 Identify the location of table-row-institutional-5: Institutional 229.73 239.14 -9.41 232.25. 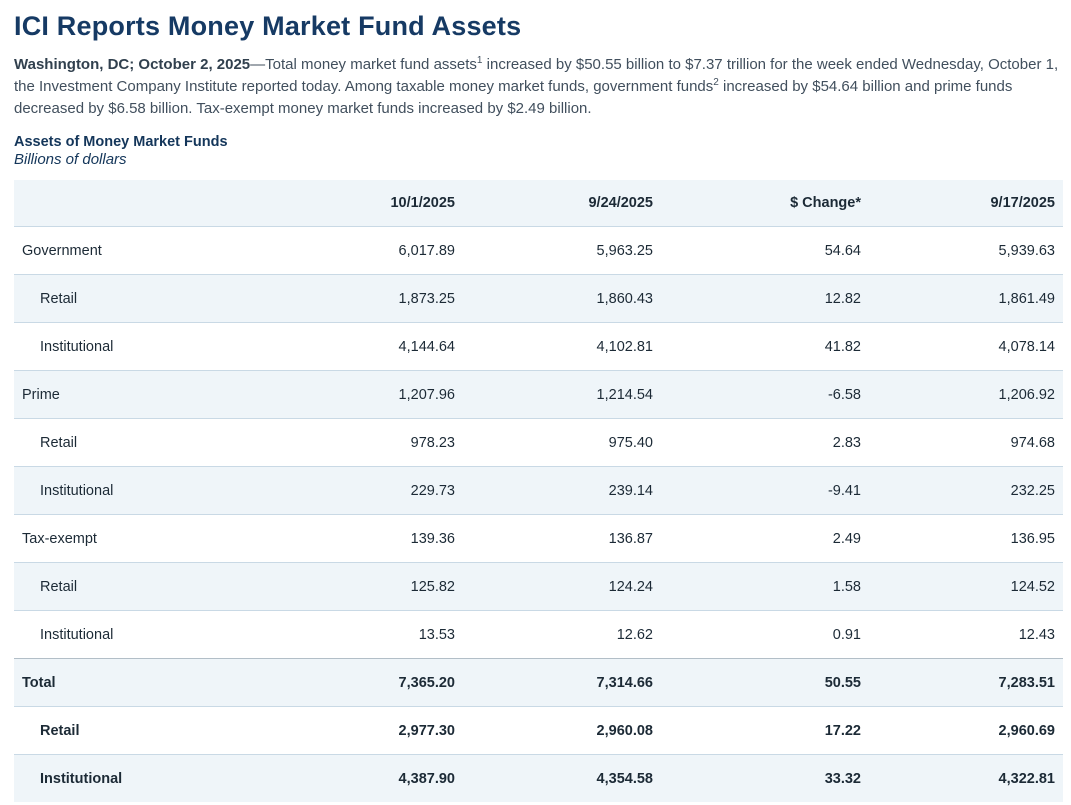
(538, 490).